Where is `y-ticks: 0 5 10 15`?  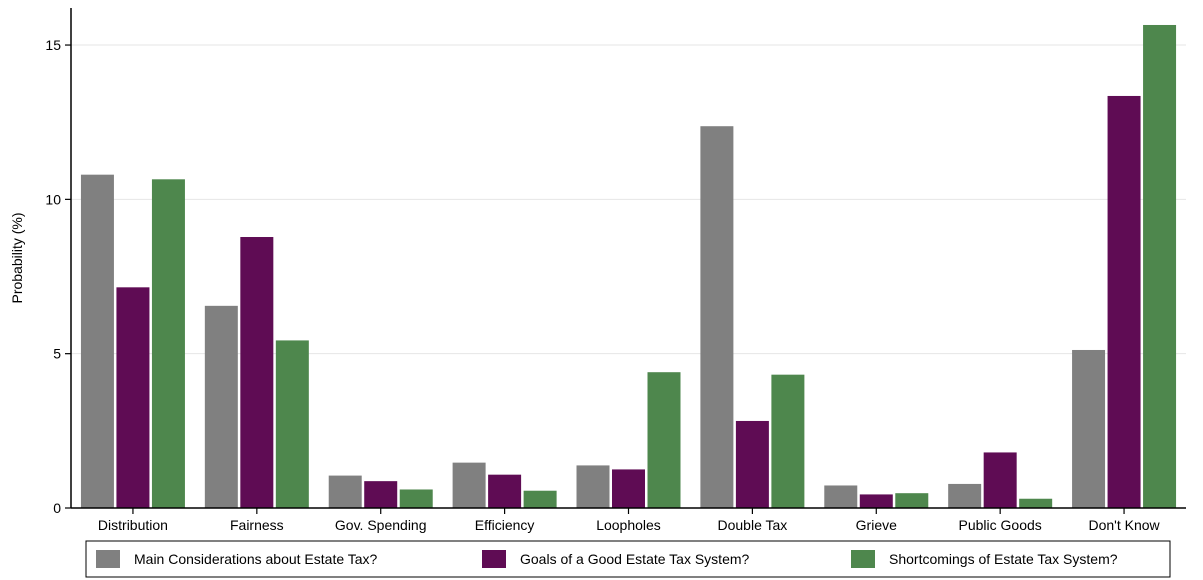 y-ticks: 0 5 10 15 is located at coordinates (58, 276).